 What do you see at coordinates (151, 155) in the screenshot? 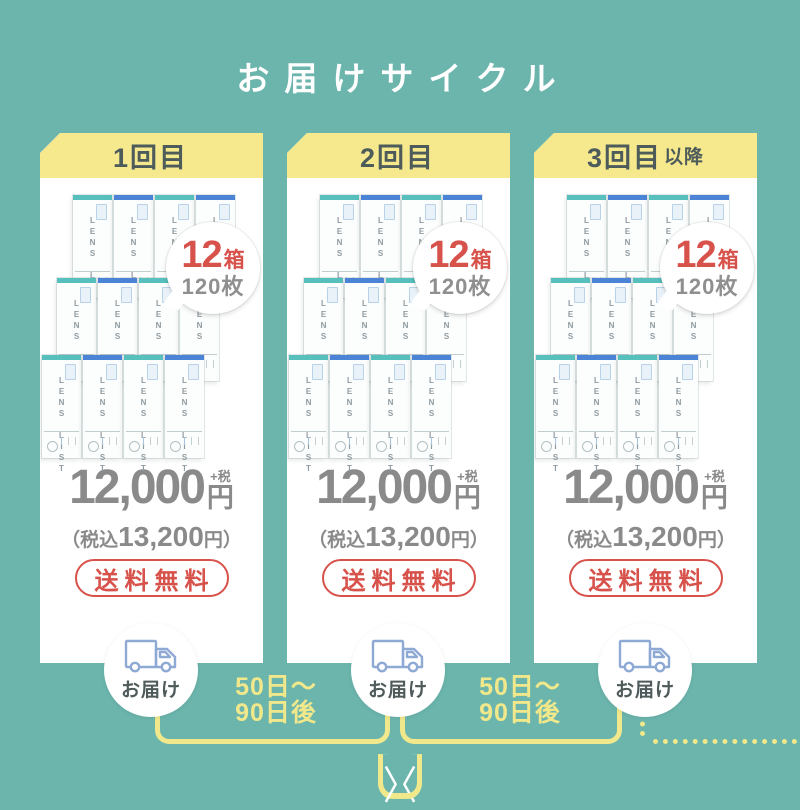
I see `card-header: 1回目` at bounding box center [151, 155].